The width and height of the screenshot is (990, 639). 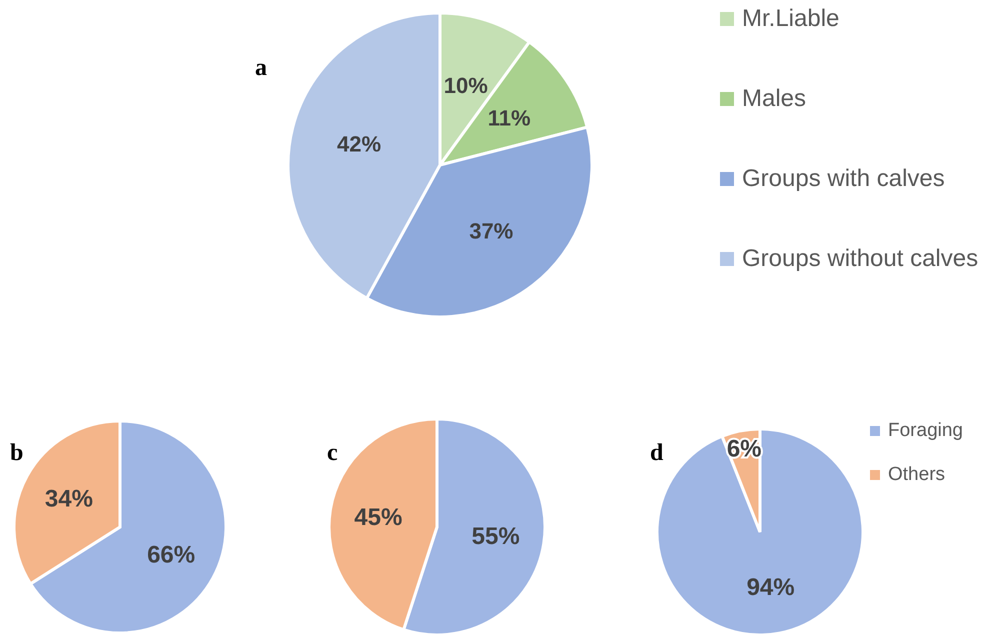 What do you see at coordinates (791, 19) in the screenshot?
I see `legend-label: Mr.Liable` at bounding box center [791, 19].